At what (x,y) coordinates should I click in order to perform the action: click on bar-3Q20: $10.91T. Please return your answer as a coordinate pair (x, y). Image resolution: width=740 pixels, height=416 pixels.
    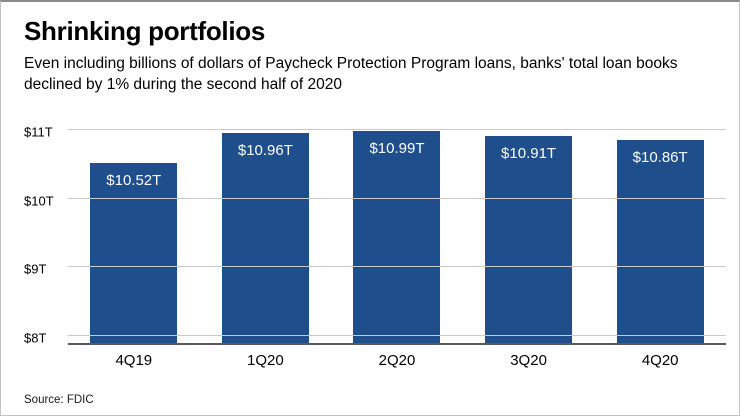
    Looking at the image, I should click on (529, 239).